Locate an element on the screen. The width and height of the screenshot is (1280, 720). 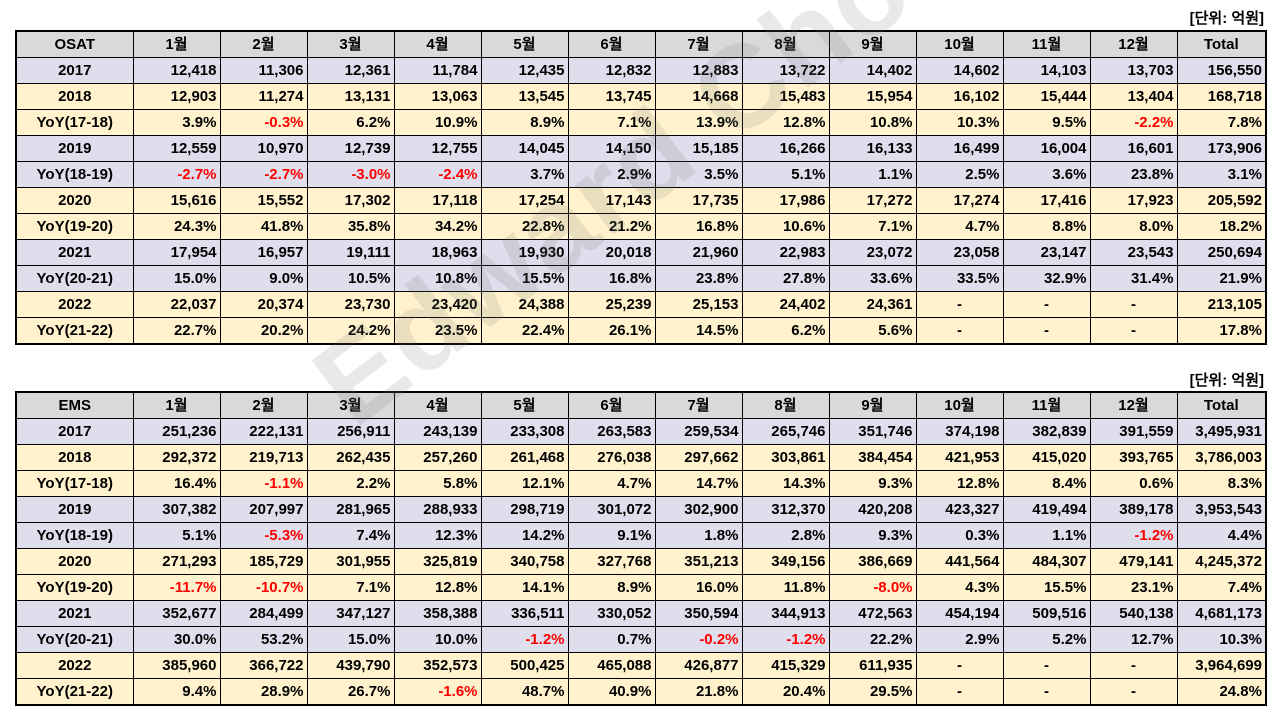
table-cell: -2.4% is located at coordinates (437, 174).